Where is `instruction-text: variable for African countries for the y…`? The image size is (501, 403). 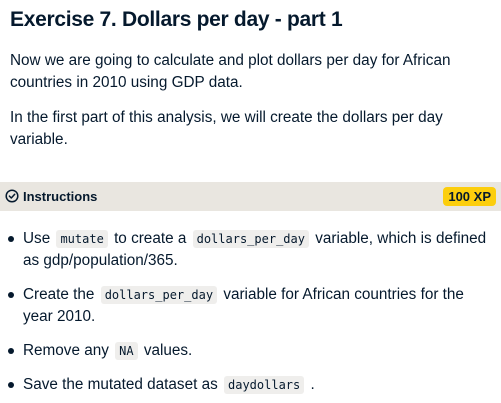 instruction-text: variable for African countries for the y… is located at coordinates (243, 305).